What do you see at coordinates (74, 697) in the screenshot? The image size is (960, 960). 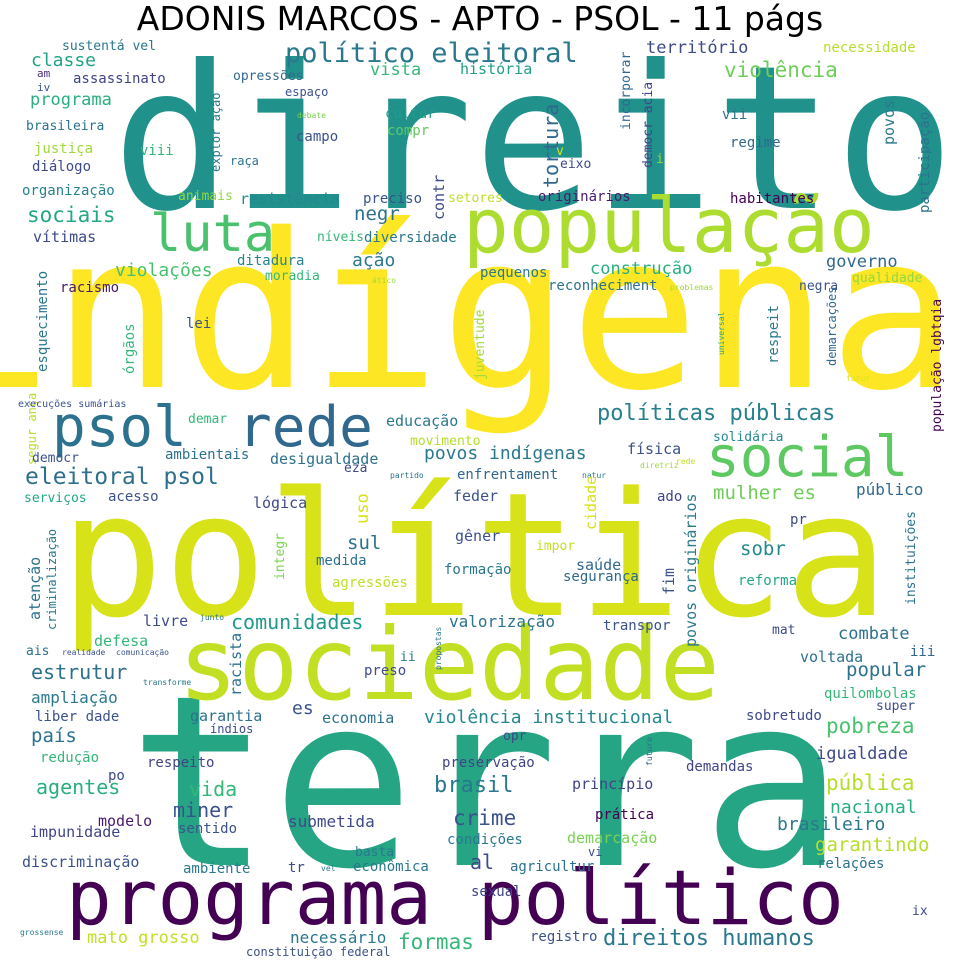 I see `cloud-word: ampliação` at bounding box center [74, 697].